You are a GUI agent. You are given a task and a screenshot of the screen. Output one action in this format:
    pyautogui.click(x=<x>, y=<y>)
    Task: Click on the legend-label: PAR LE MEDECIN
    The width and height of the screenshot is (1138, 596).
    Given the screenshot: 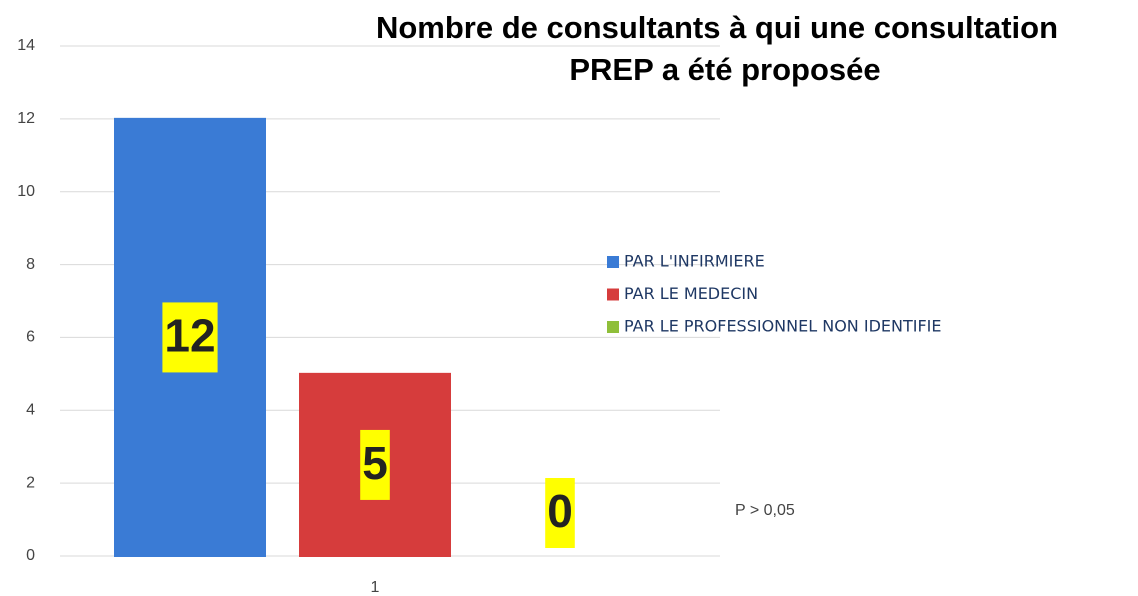 What is the action you would take?
    pyautogui.click(x=691, y=293)
    